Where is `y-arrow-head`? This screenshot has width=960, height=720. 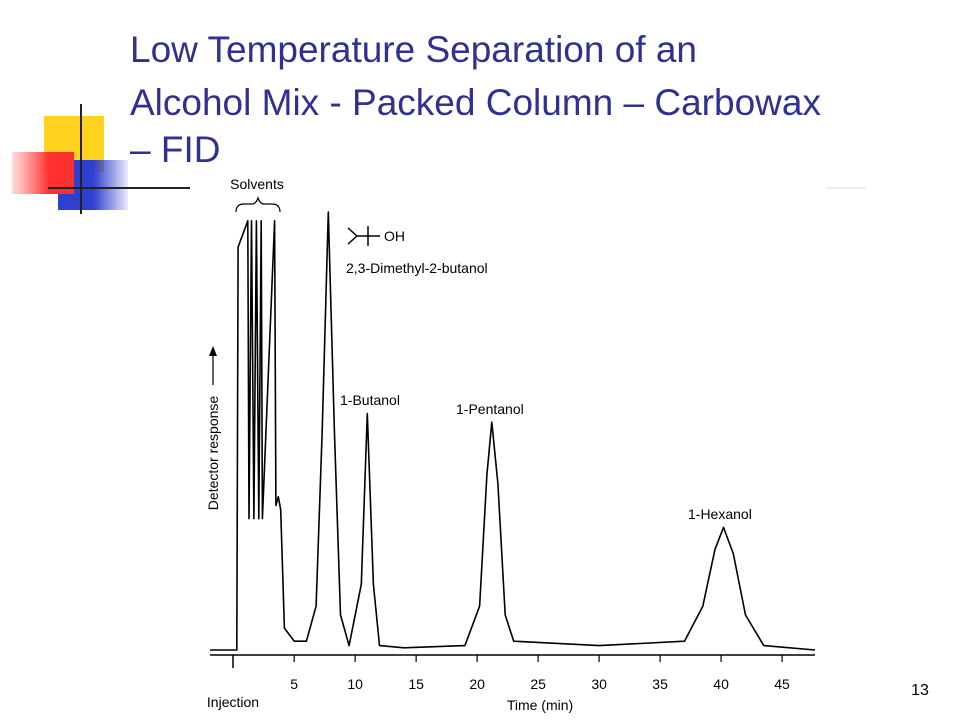 y-arrow-head is located at coordinates (213, 351).